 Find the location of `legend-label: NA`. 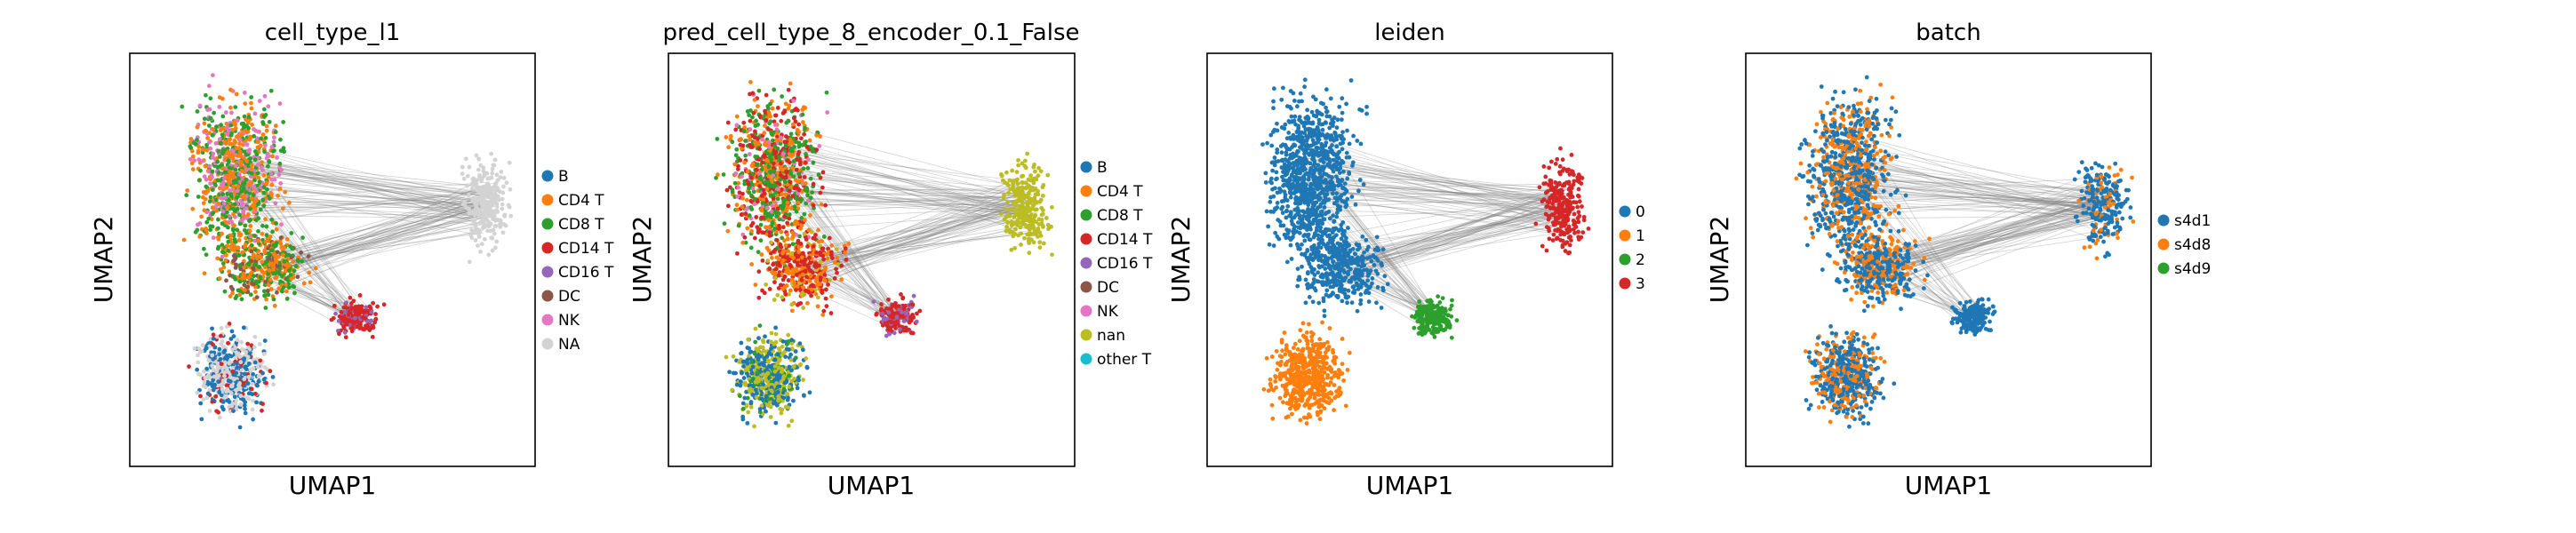

legend-label: NA is located at coordinates (569, 345).